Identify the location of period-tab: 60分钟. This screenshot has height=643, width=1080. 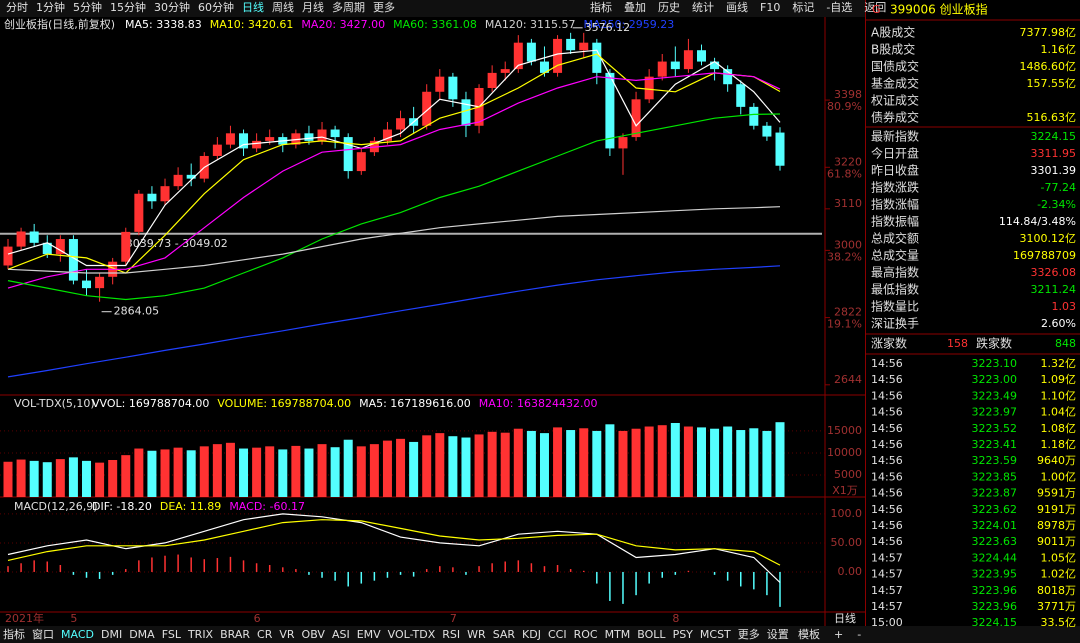
(216, 7).